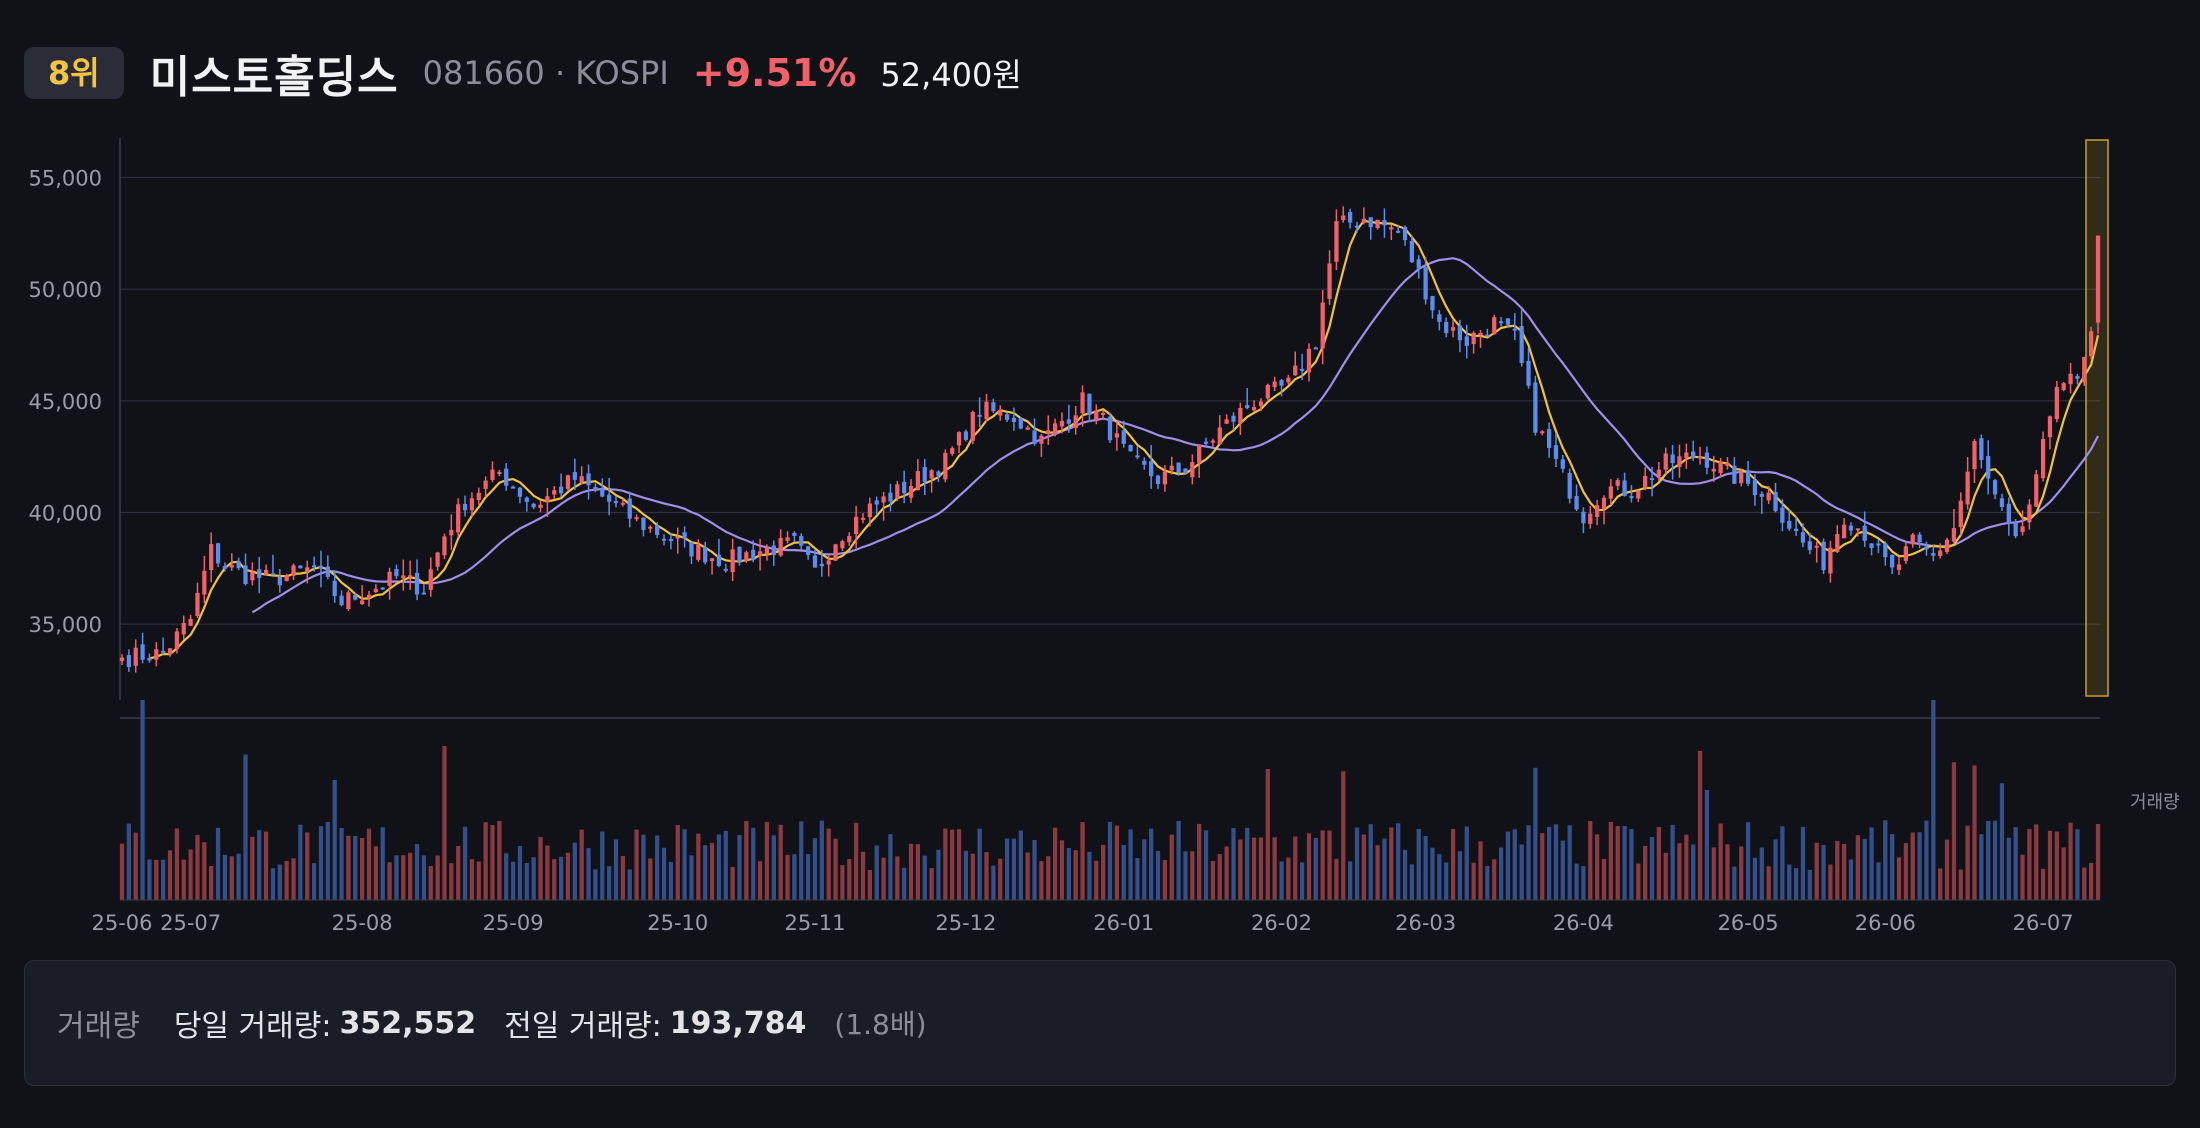  Describe the element at coordinates (677, 923) in the screenshot. I see `x-tick-label: 25-10` at that location.